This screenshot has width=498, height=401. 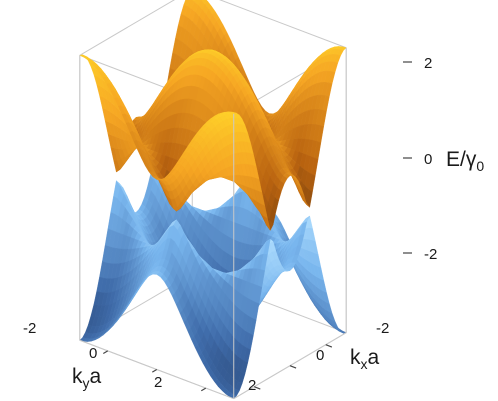 What do you see at coordinates (382, 328) in the screenshot?
I see `x-tick-neg2: -2` at bounding box center [382, 328].